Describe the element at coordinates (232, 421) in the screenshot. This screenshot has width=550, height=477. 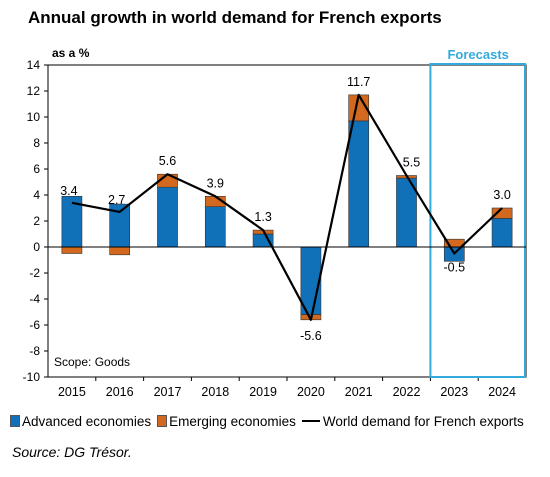
I see `legend-label-emerging: Emerging economies` at that location.